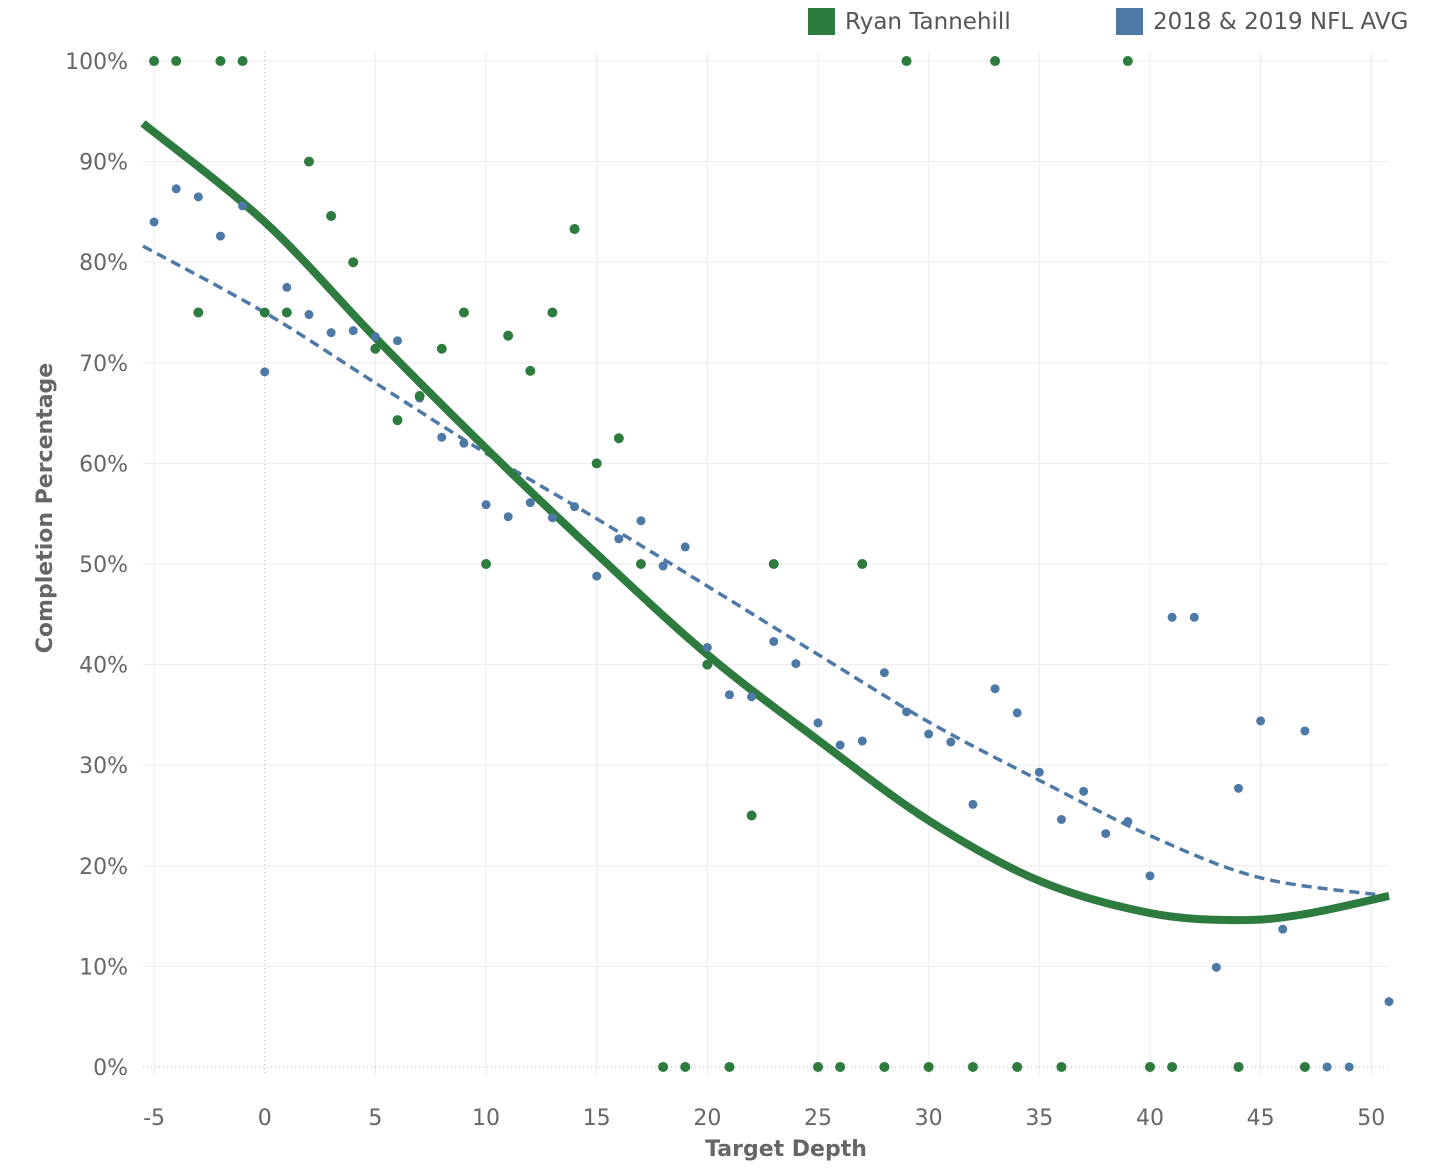 The width and height of the screenshot is (1448, 1168). Describe the element at coordinates (265, 1118) in the screenshot. I see `x-tick-label: 0` at that location.